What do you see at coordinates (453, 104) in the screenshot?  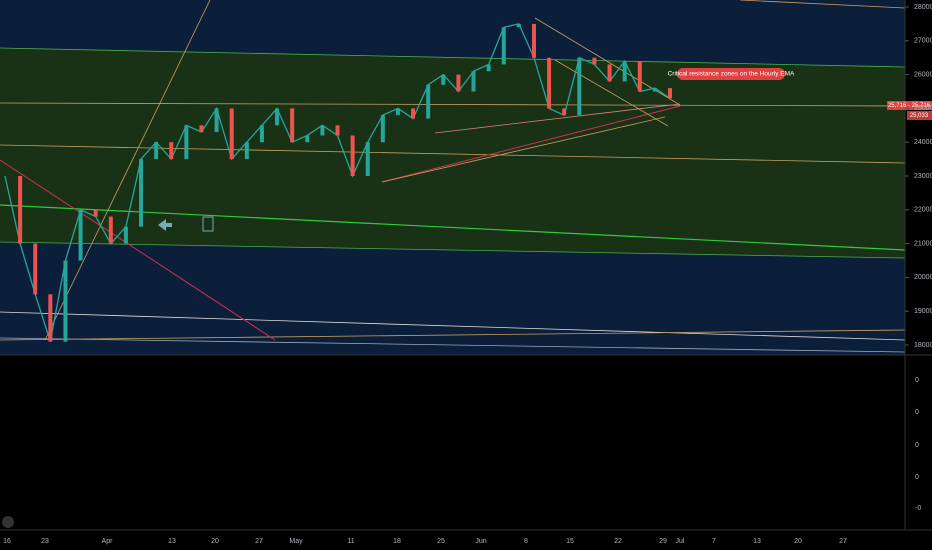 I see `level-line` at bounding box center [453, 104].